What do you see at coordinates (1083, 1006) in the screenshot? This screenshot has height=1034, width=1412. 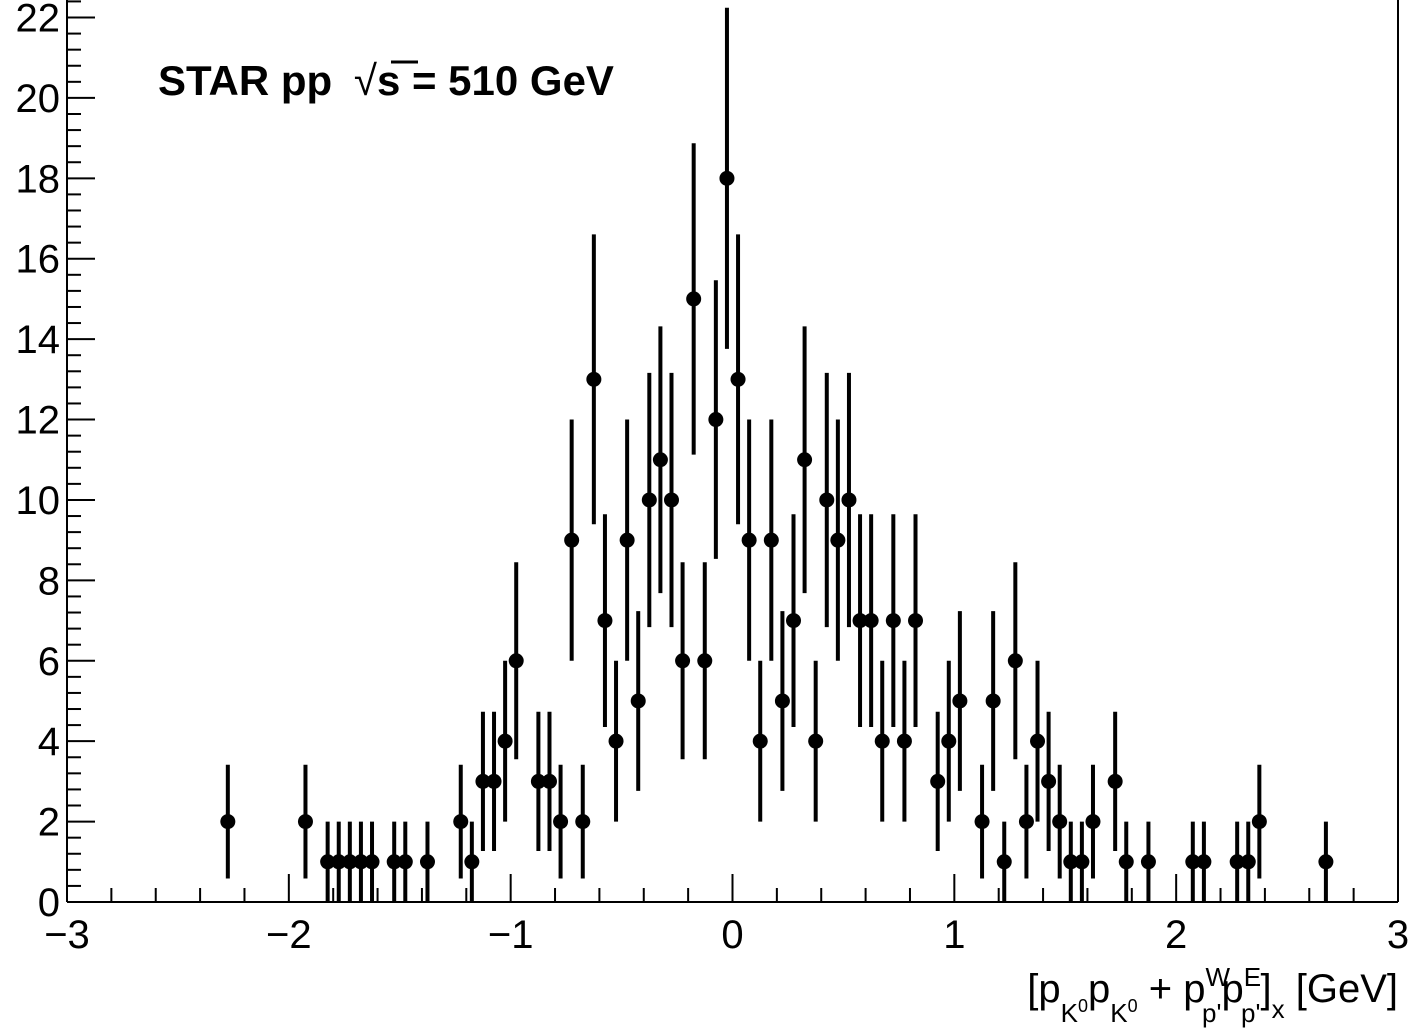 I see `xl-sup0a: 0` at bounding box center [1083, 1006].